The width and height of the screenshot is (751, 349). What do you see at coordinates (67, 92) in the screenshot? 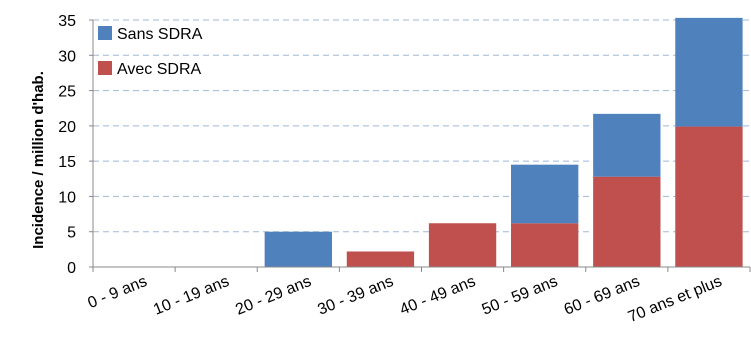
I see `y-tick-label: 25` at bounding box center [67, 92].